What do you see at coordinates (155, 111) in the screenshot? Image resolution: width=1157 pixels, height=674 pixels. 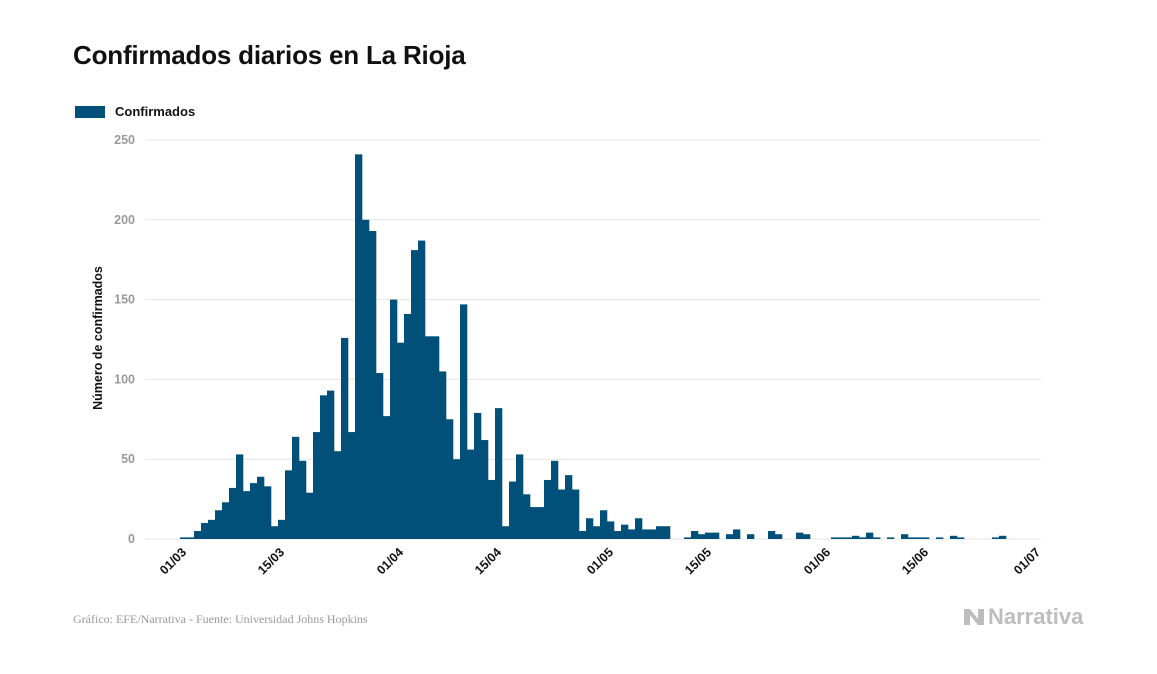 I see `legend-label: Confirmados` at bounding box center [155, 111].